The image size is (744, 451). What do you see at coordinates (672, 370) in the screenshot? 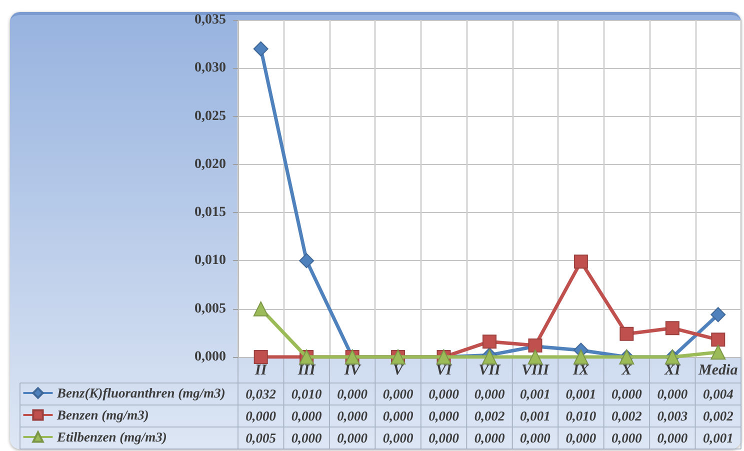
I see `x-tick-label: XI` at bounding box center [672, 370].